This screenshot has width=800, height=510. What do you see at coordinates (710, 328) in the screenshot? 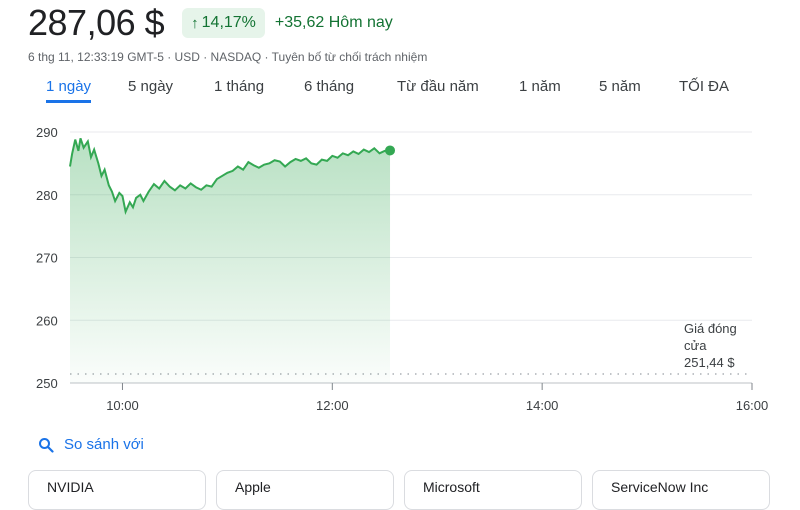
I see `previous-close-label: Giá đóng` at bounding box center [710, 328].